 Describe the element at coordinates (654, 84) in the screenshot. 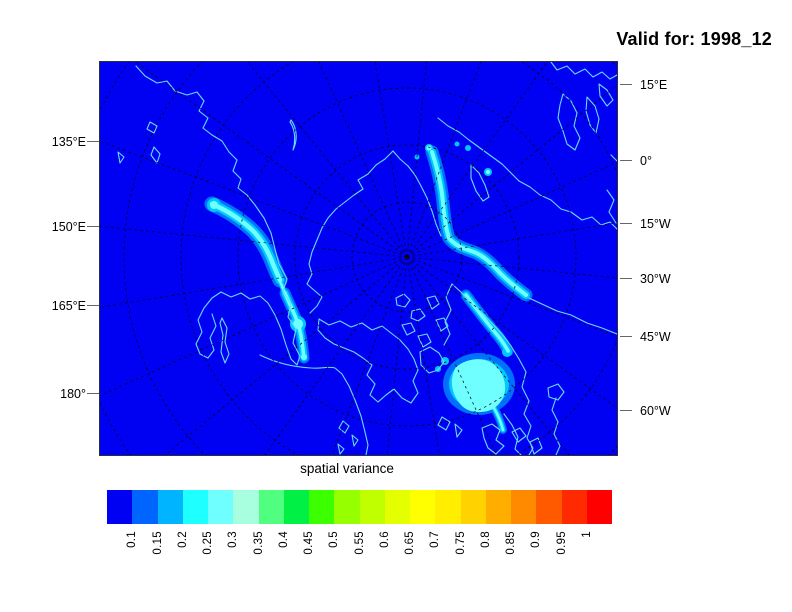

I see `right-axis-label: 15°E` at that location.